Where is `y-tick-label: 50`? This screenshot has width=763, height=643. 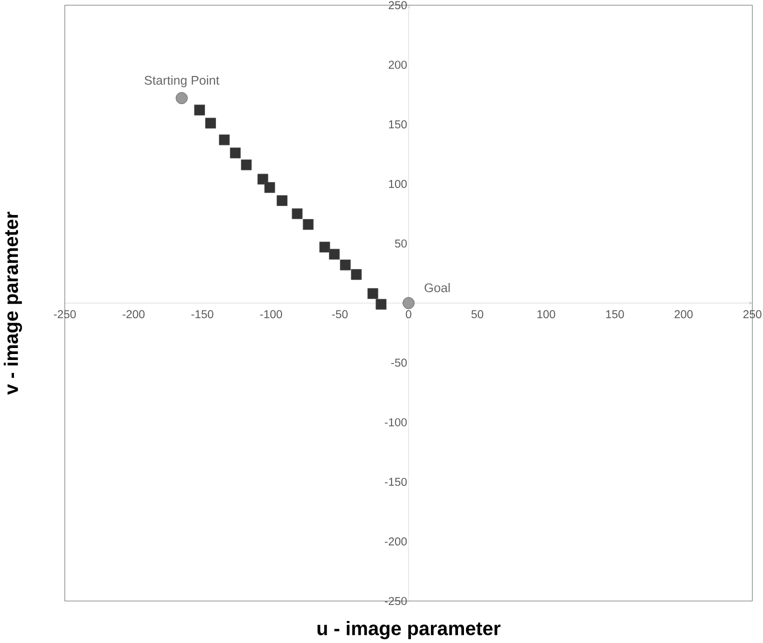 y-tick-label: 50 is located at coordinates (400, 243).